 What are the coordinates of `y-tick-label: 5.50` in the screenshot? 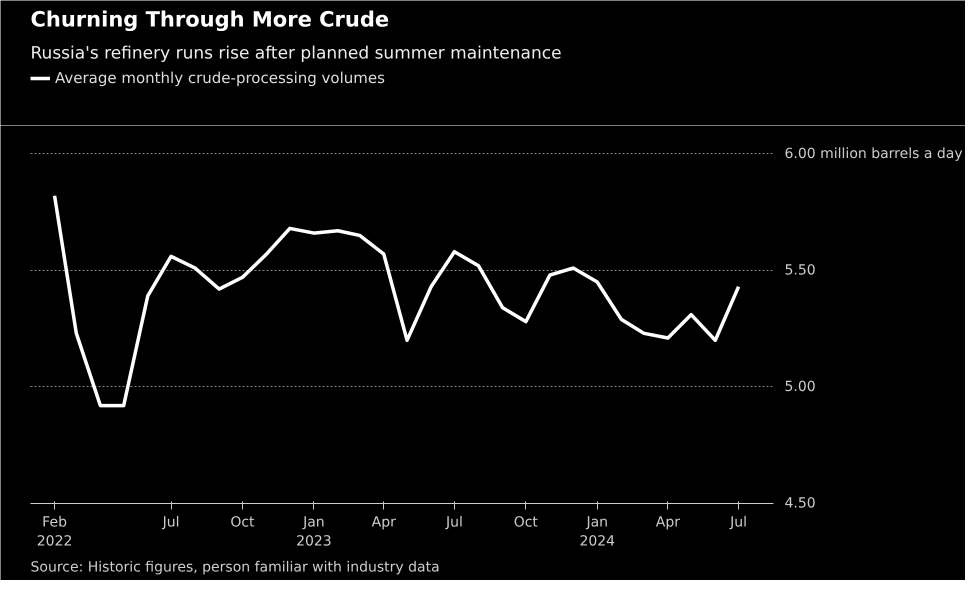 It's located at (800, 270).